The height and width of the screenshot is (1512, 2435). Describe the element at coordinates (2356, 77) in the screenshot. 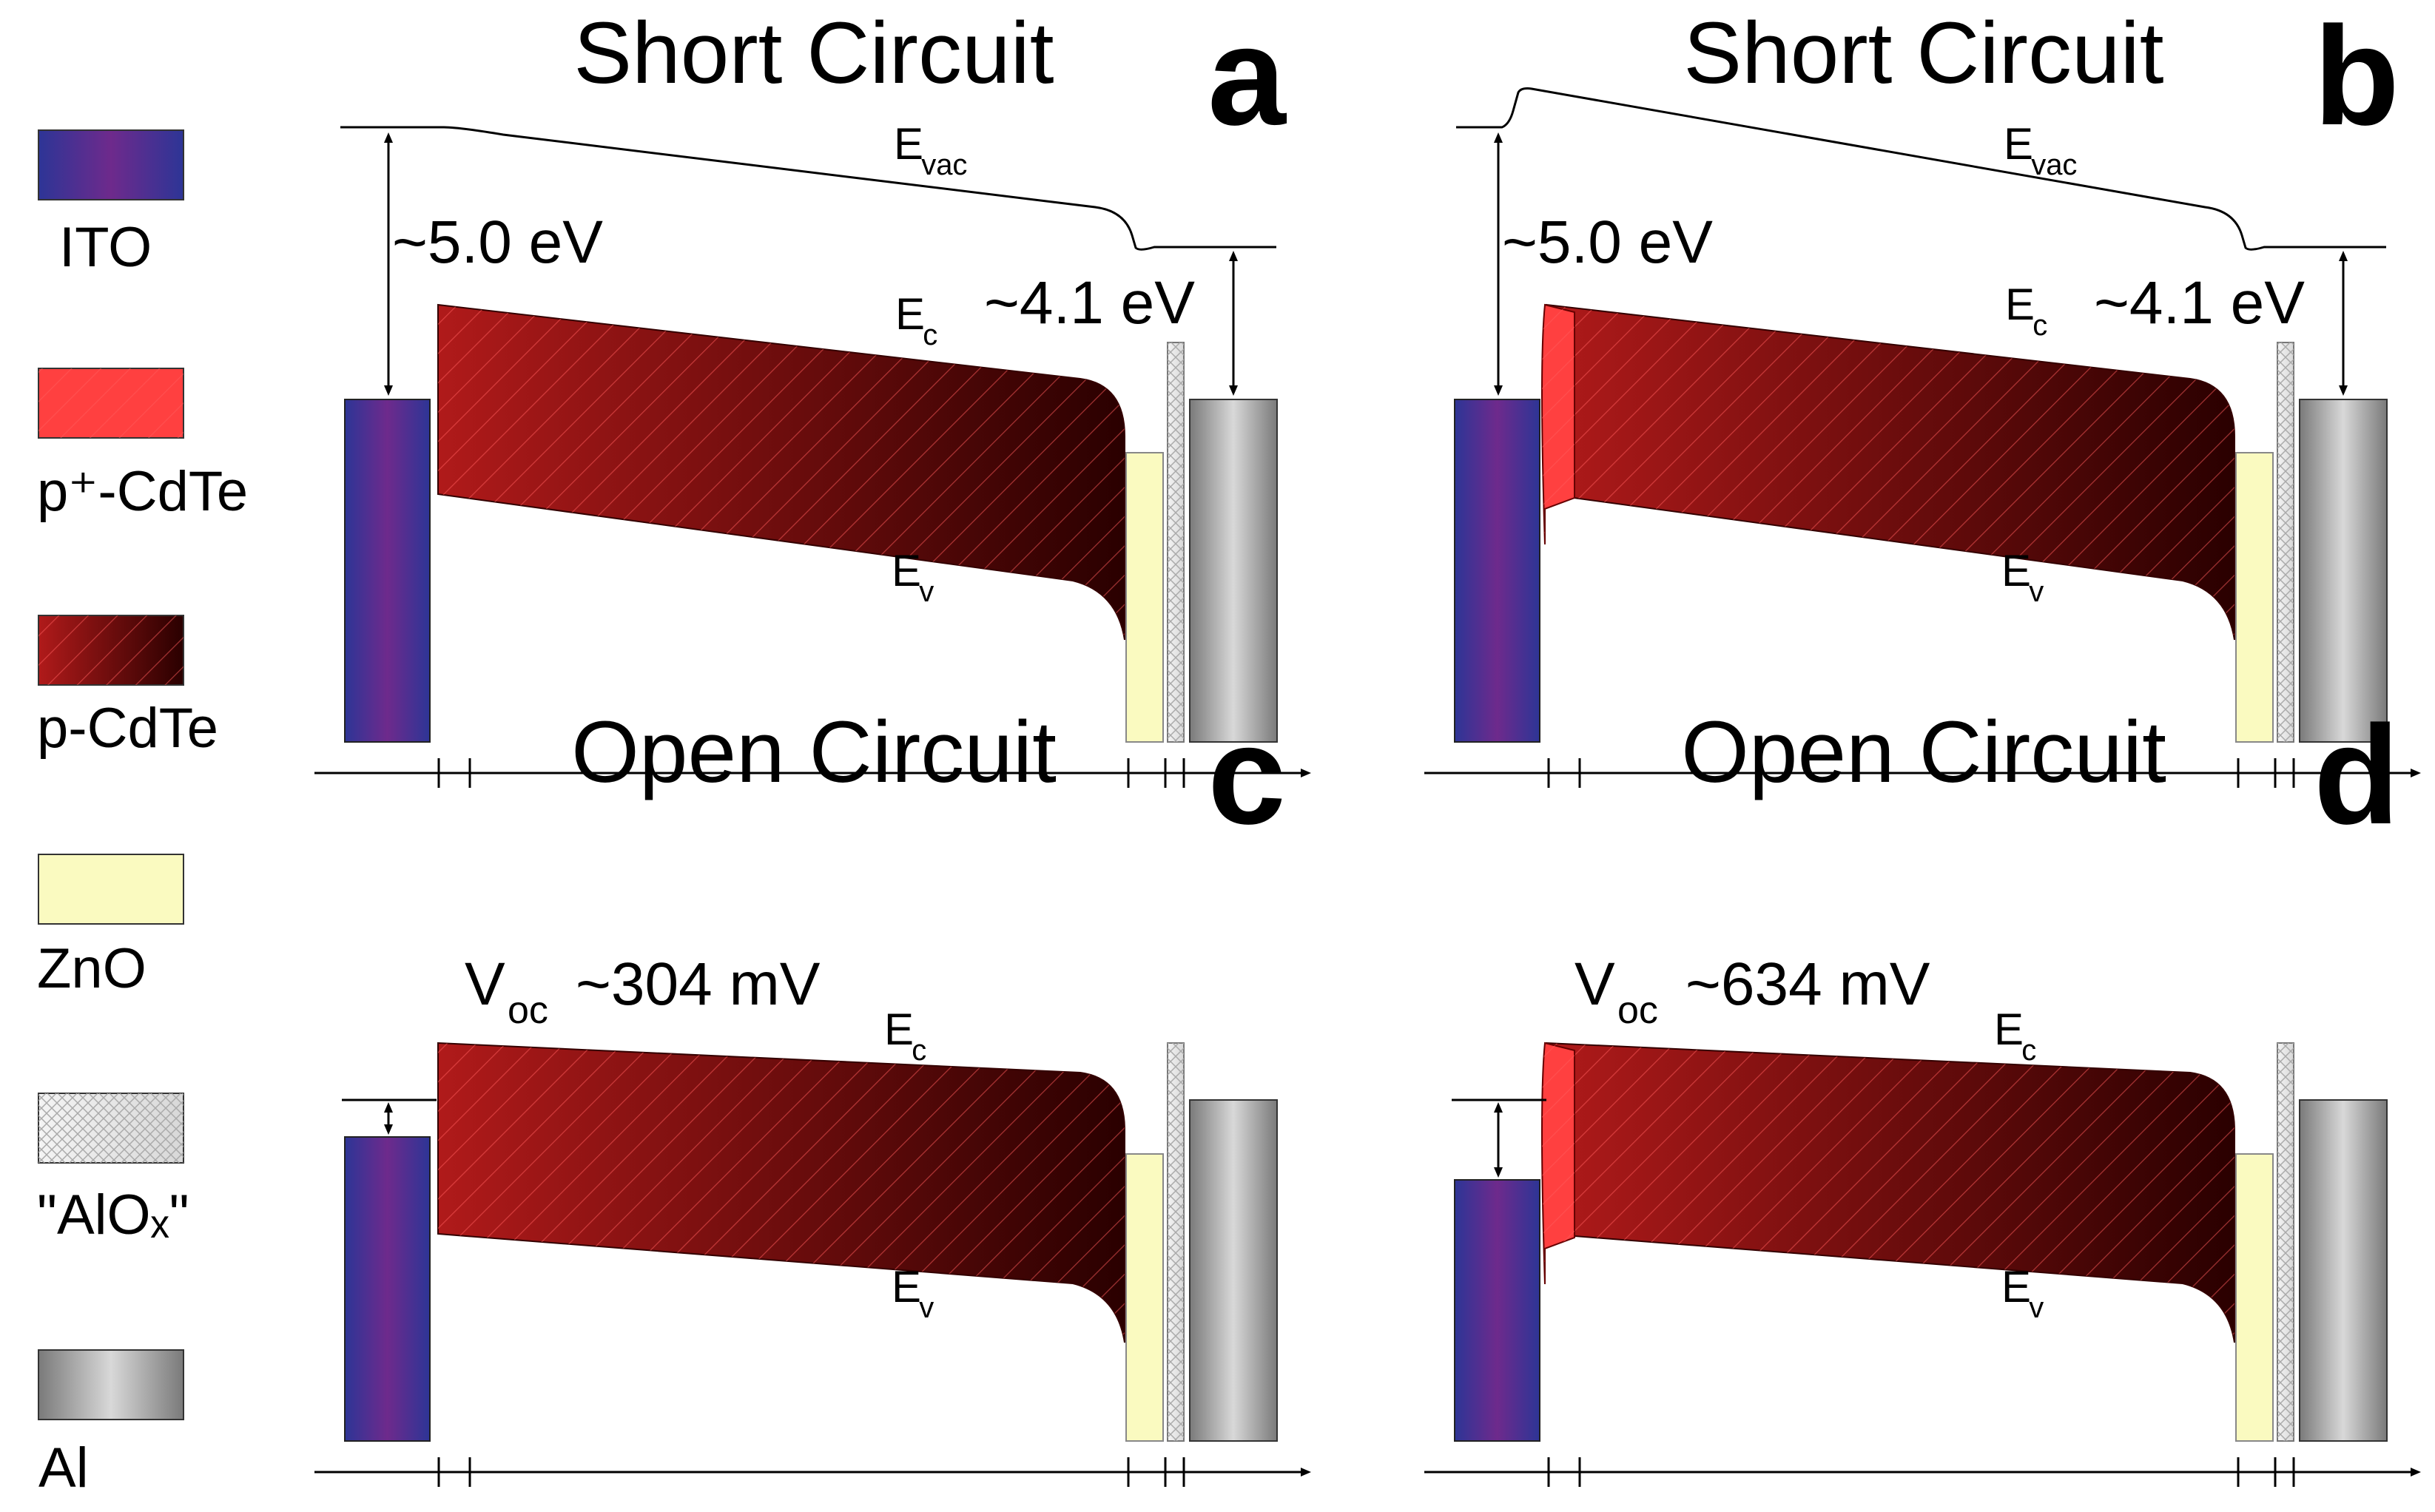

I see `panel-letter: b` at that location.